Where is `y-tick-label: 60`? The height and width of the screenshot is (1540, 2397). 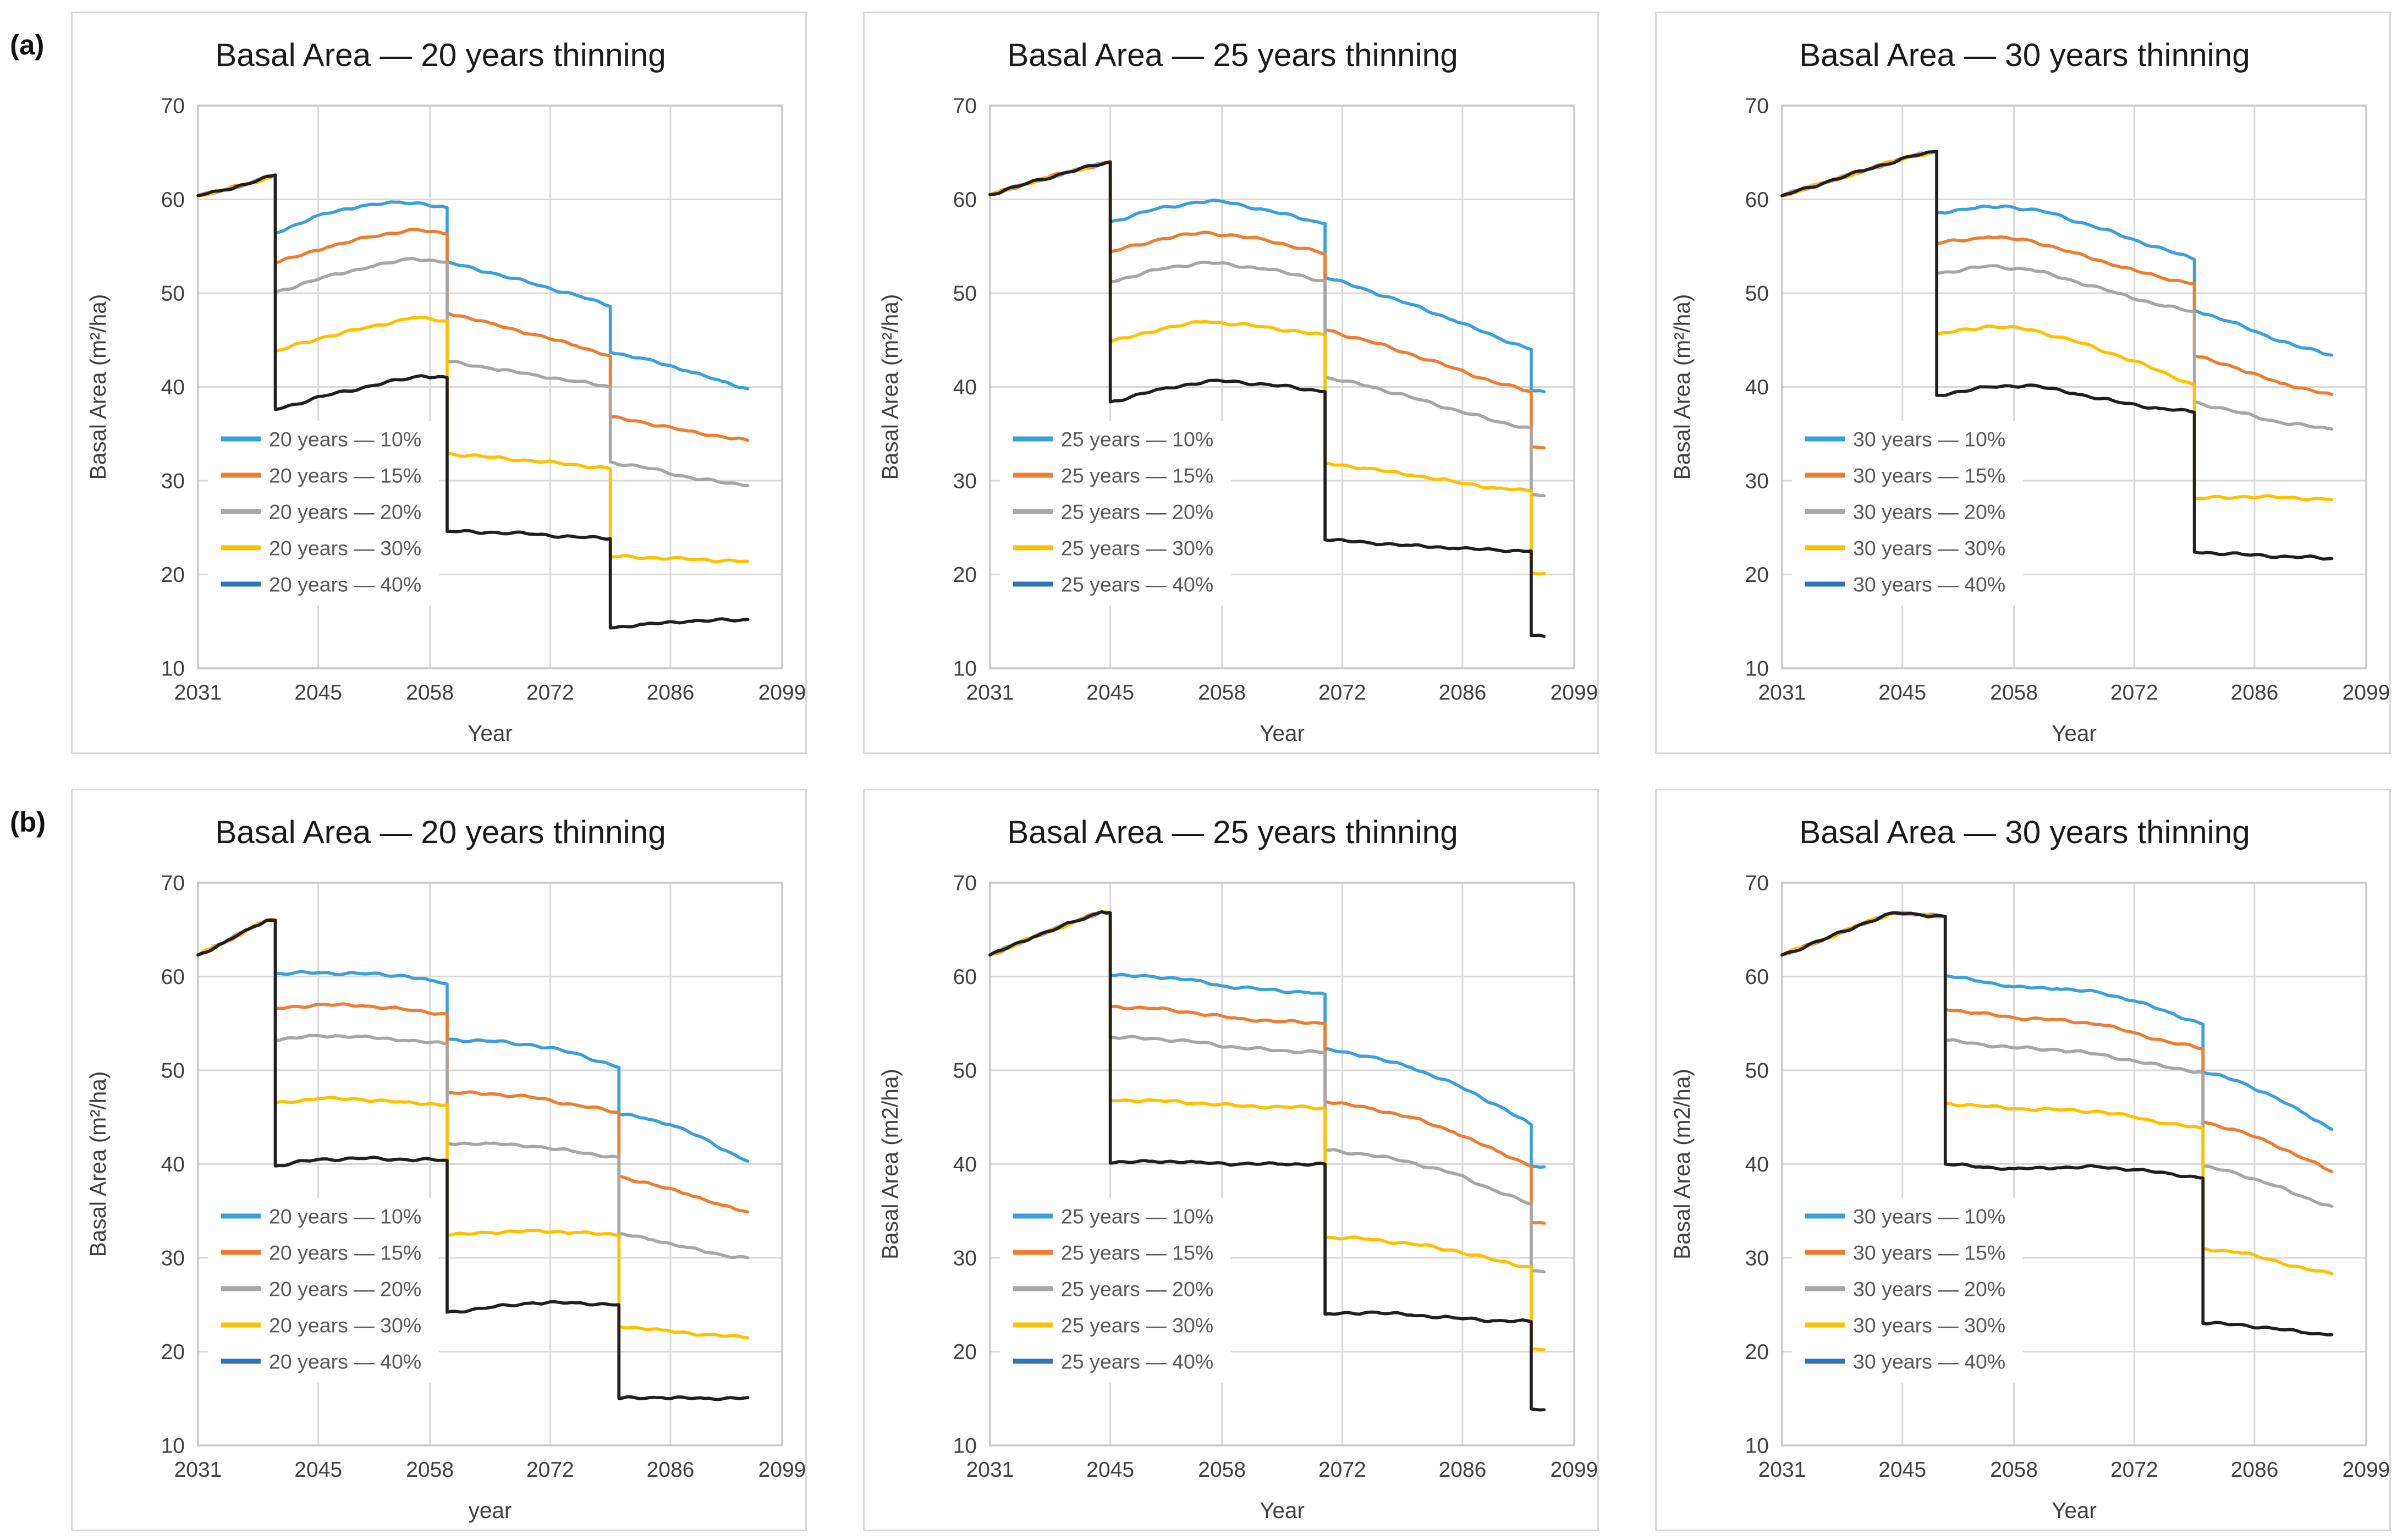
y-tick-label: 60 is located at coordinates (173, 977).